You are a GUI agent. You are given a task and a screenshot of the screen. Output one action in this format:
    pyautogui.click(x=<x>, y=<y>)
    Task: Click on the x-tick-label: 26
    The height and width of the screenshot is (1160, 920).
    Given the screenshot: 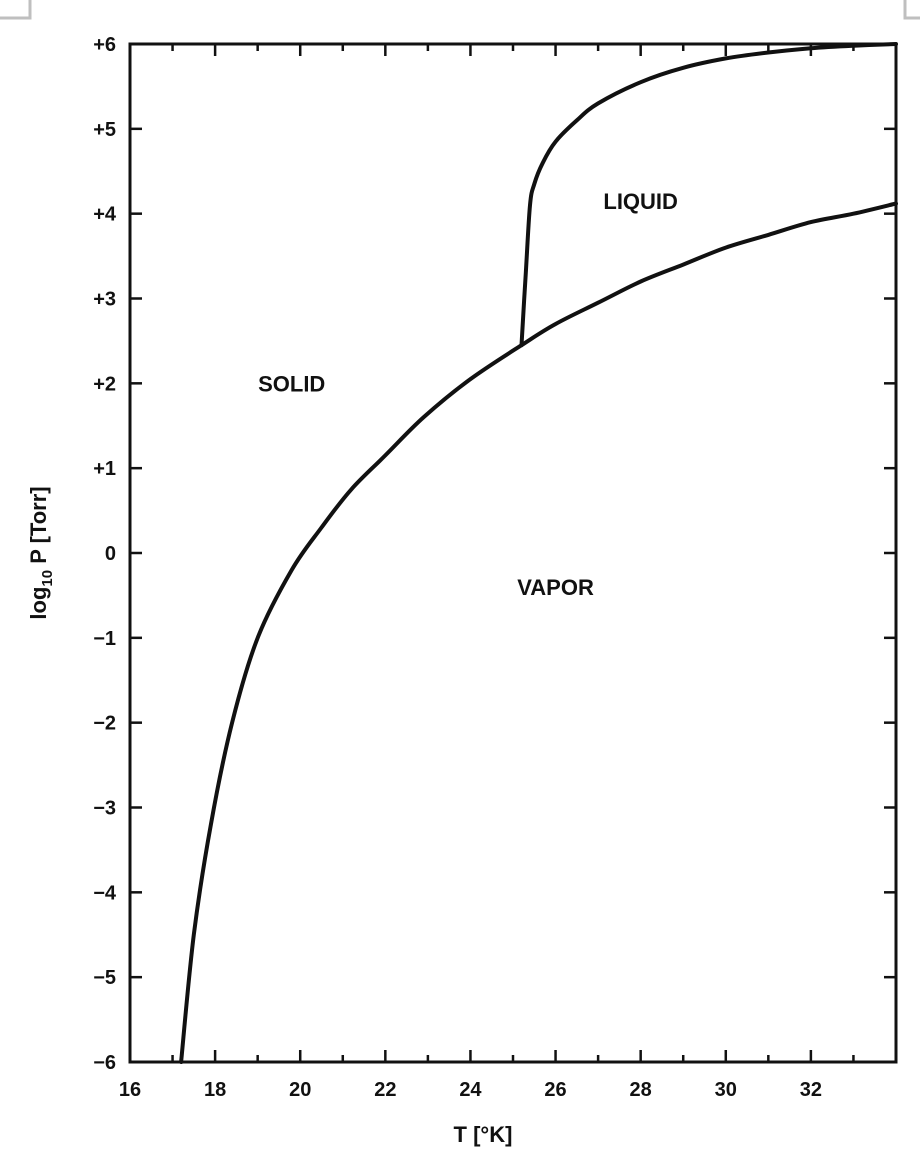 What is the action you would take?
    pyautogui.click(x=555, y=1090)
    